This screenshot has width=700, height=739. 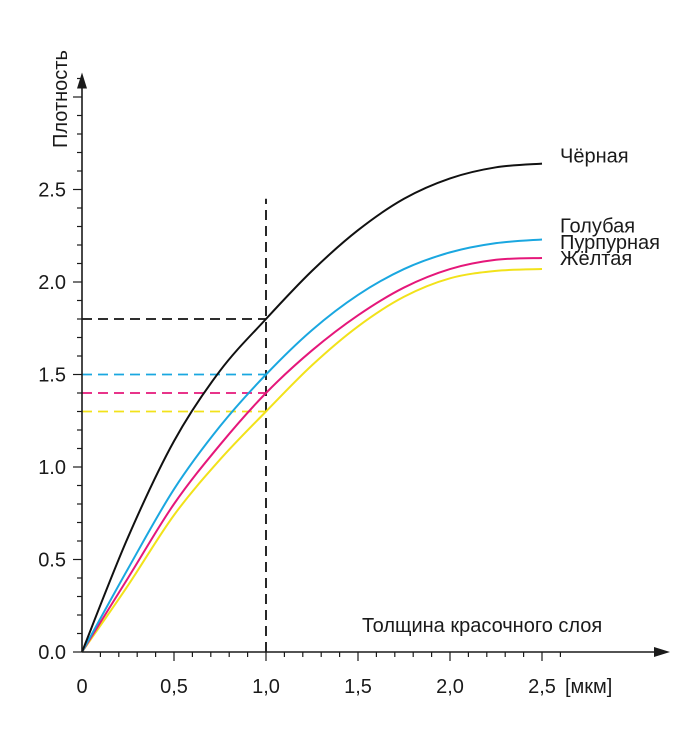 I want to click on x-axis-arrow-icon, so click(x=662, y=652).